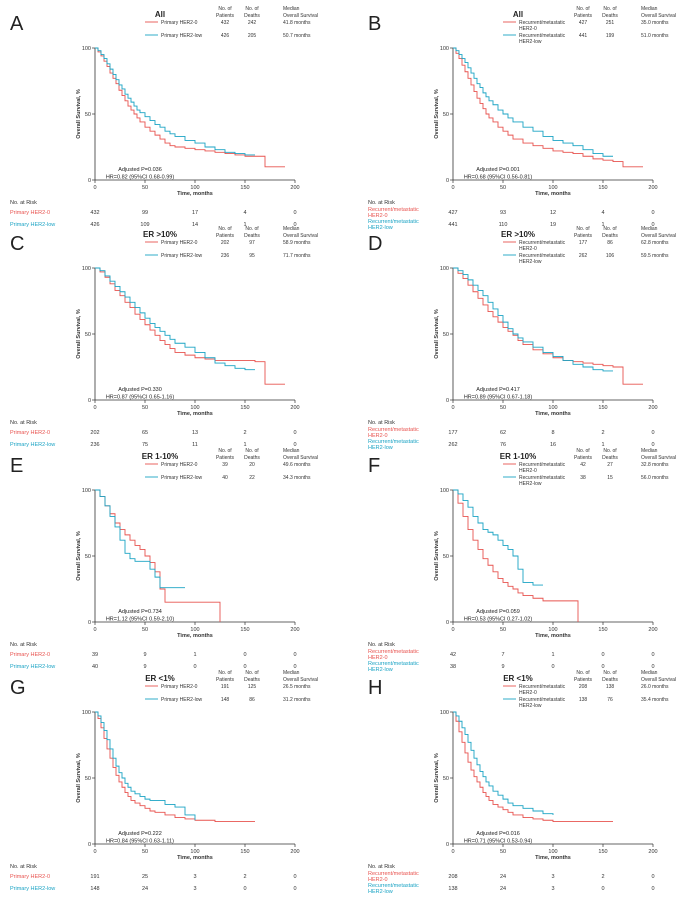 Image resolution: width=700 pixels, height=902 pixels. Describe the element at coordinates (528, 471) in the screenshot. I see `legend-label: HER2-0` at that location.